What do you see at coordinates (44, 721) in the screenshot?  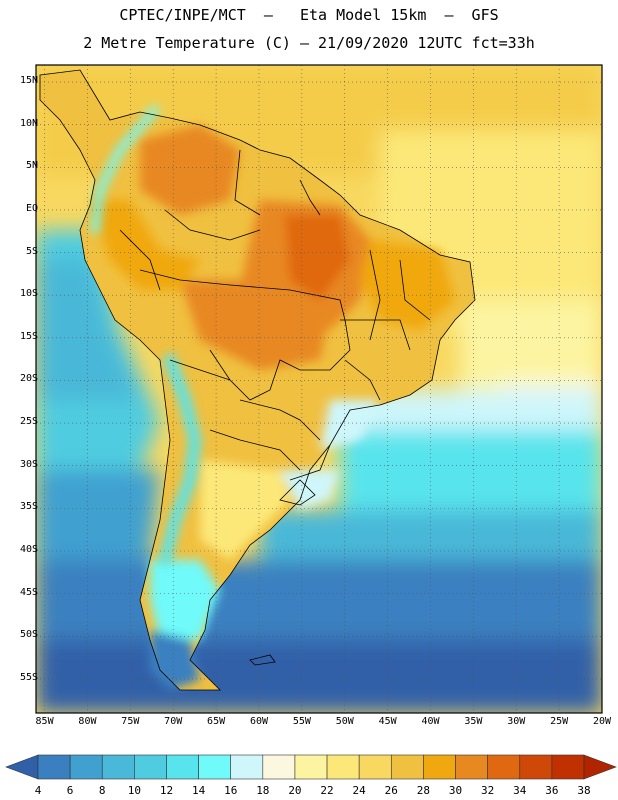 I see `lon-label: 85W` at bounding box center [44, 721].